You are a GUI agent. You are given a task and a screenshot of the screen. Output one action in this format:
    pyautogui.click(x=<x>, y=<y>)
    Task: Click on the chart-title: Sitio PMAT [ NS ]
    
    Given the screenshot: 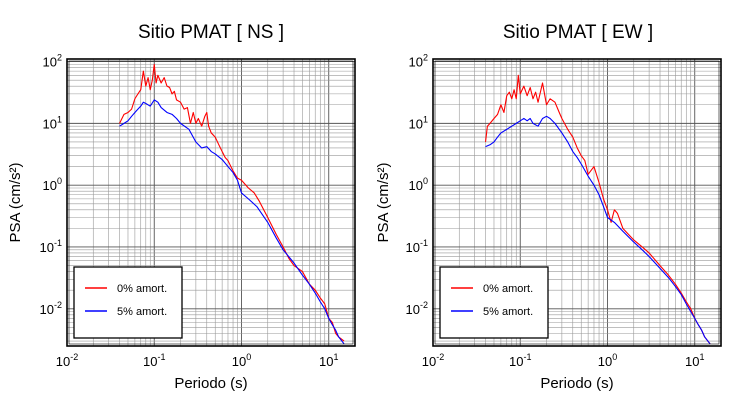 What is the action you would take?
    pyautogui.click(x=211, y=32)
    